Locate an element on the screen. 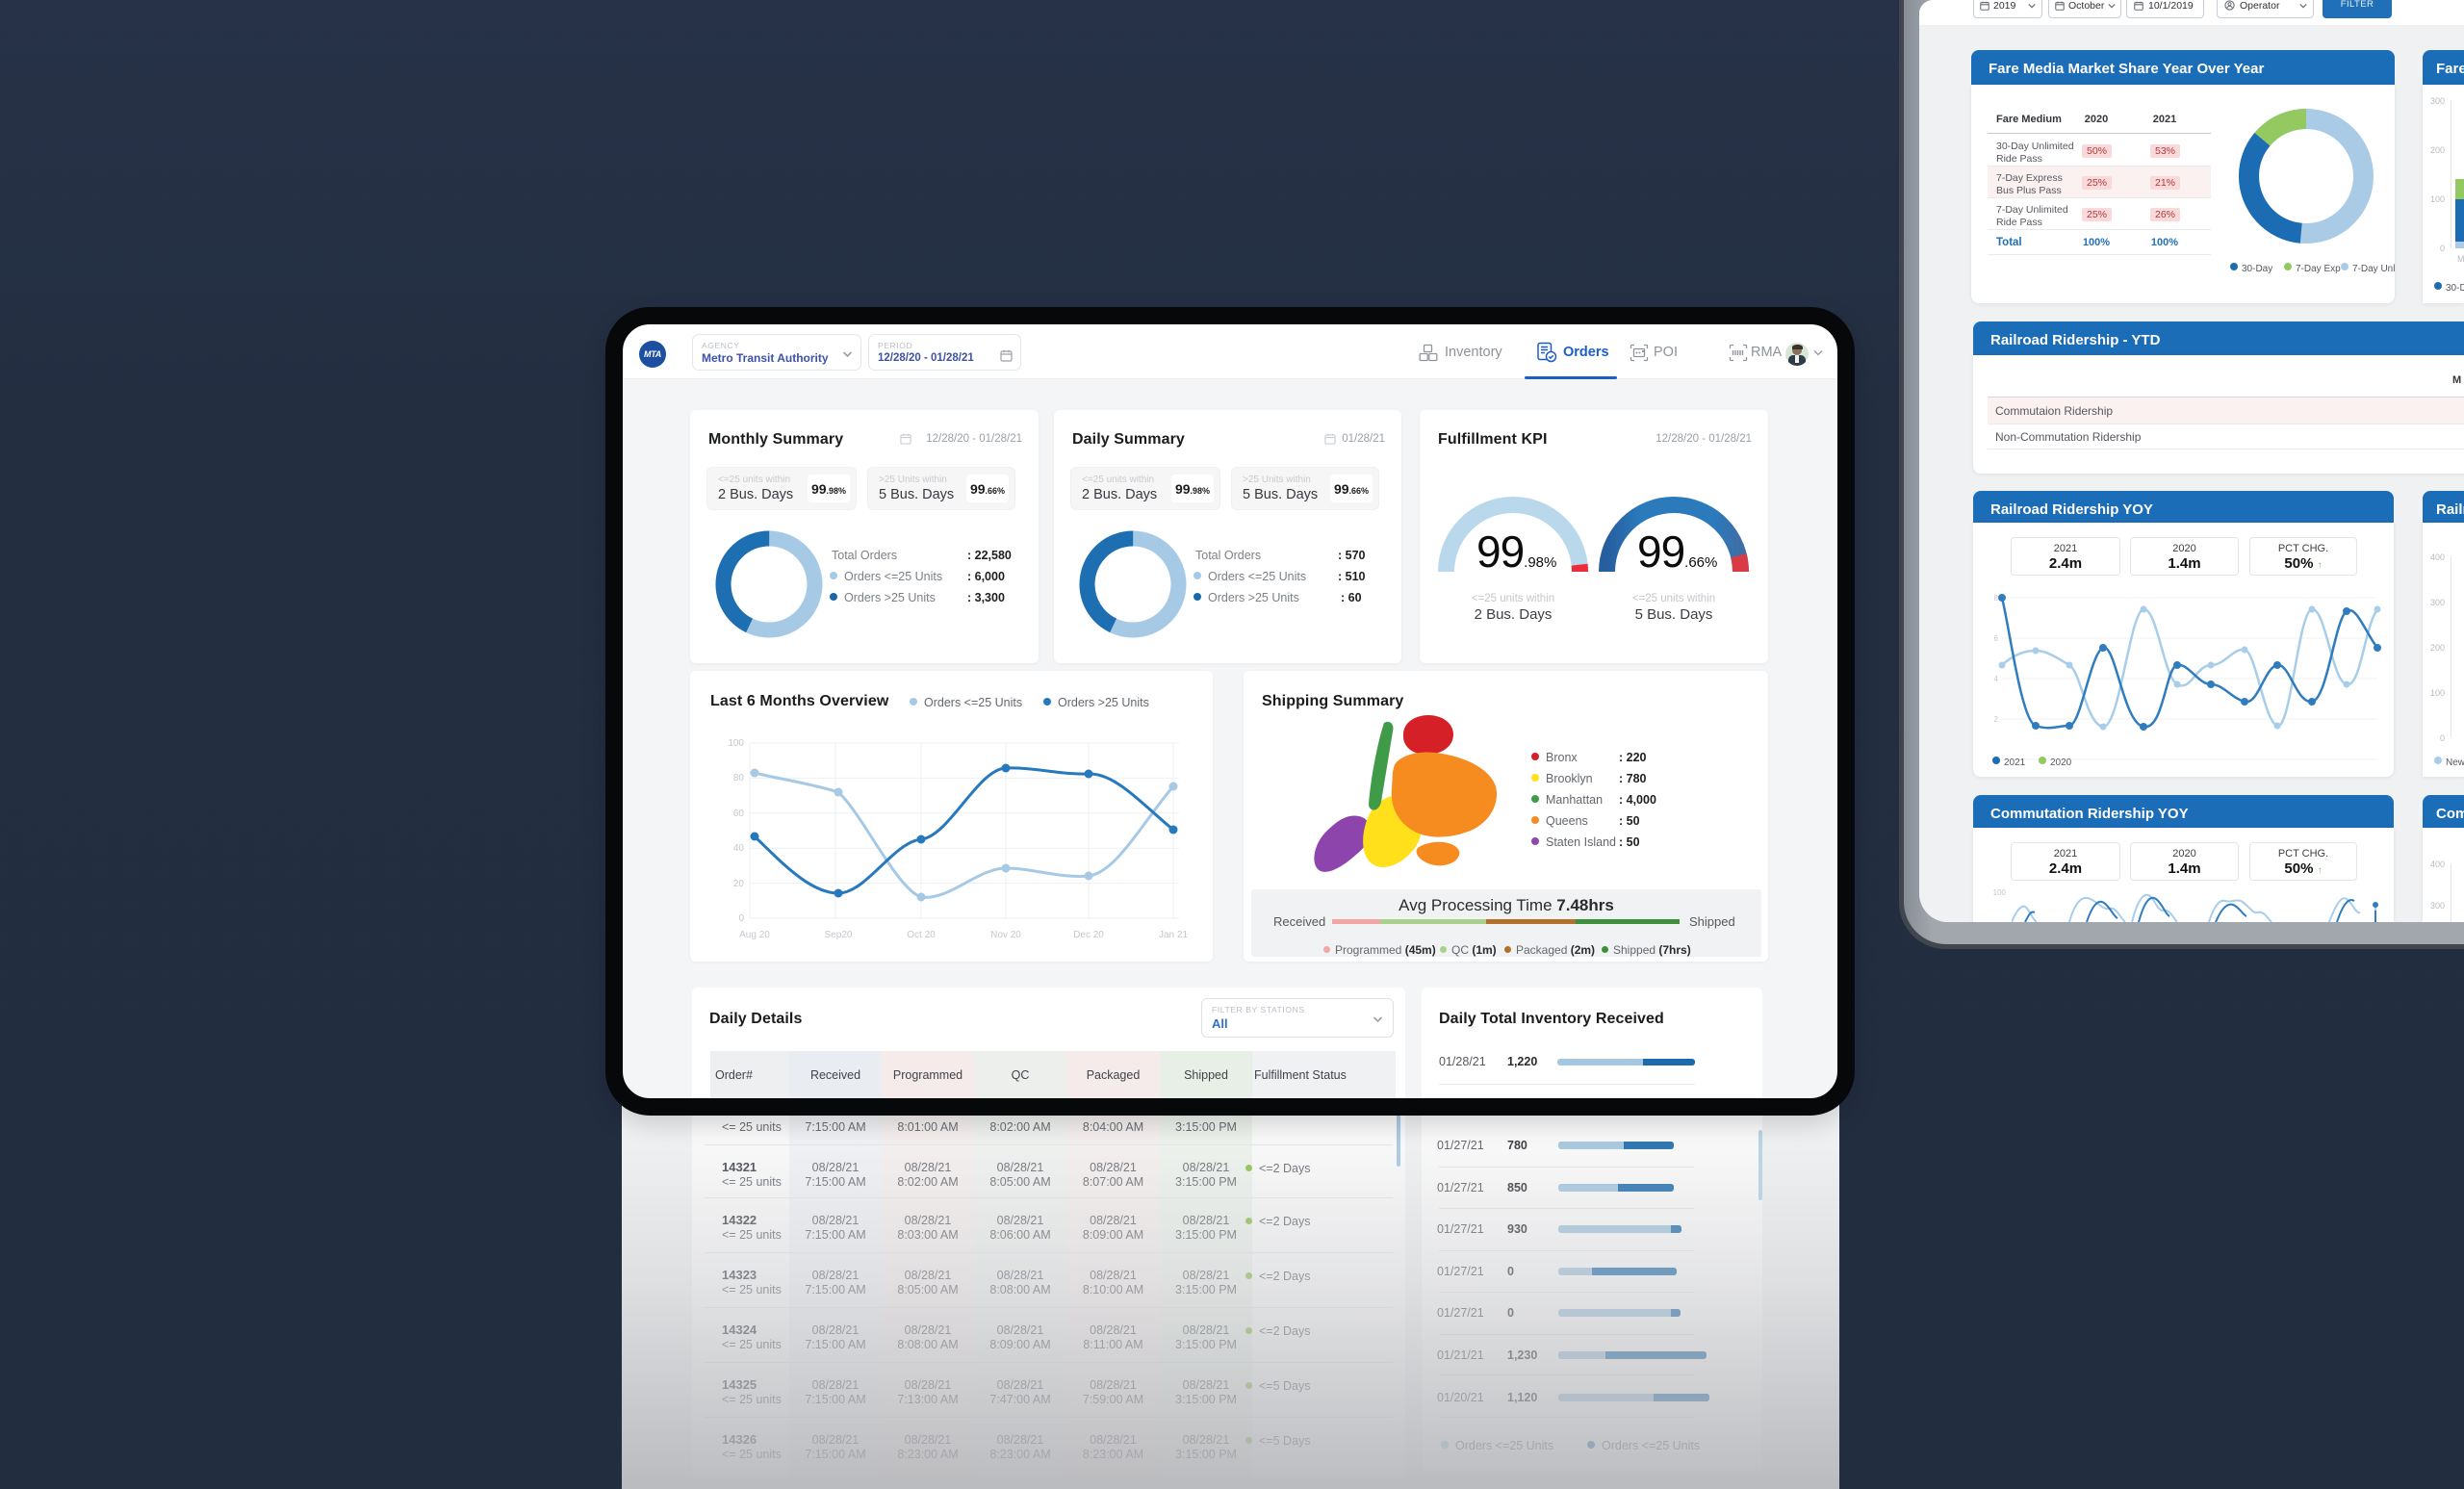 The height and width of the screenshot is (1489, 2464). svg-text: 4 is located at coordinates (1996, 679).